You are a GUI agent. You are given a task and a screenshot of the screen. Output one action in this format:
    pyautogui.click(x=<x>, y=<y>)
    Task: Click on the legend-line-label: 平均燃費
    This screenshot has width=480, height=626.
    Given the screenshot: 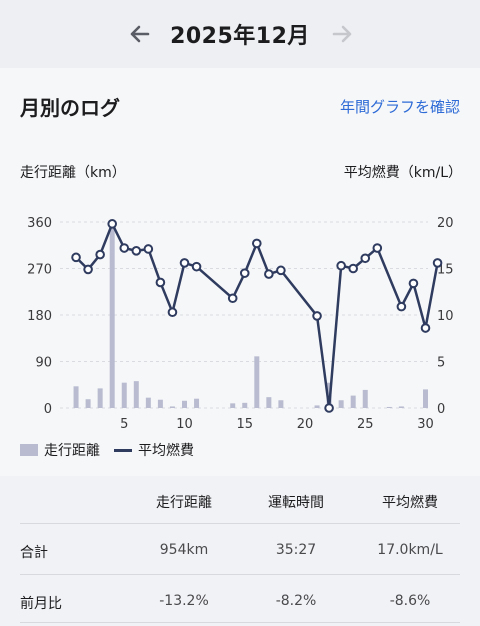 What is the action you would take?
    pyautogui.click(x=166, y=451)
    